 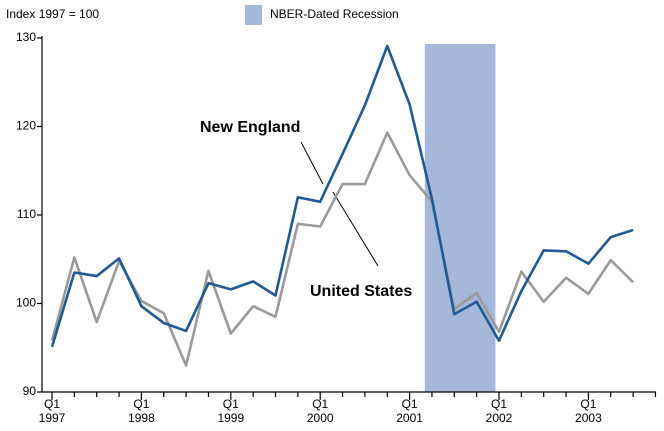 I want to click on y-tick-label: 110, so click(x=26, y=214).